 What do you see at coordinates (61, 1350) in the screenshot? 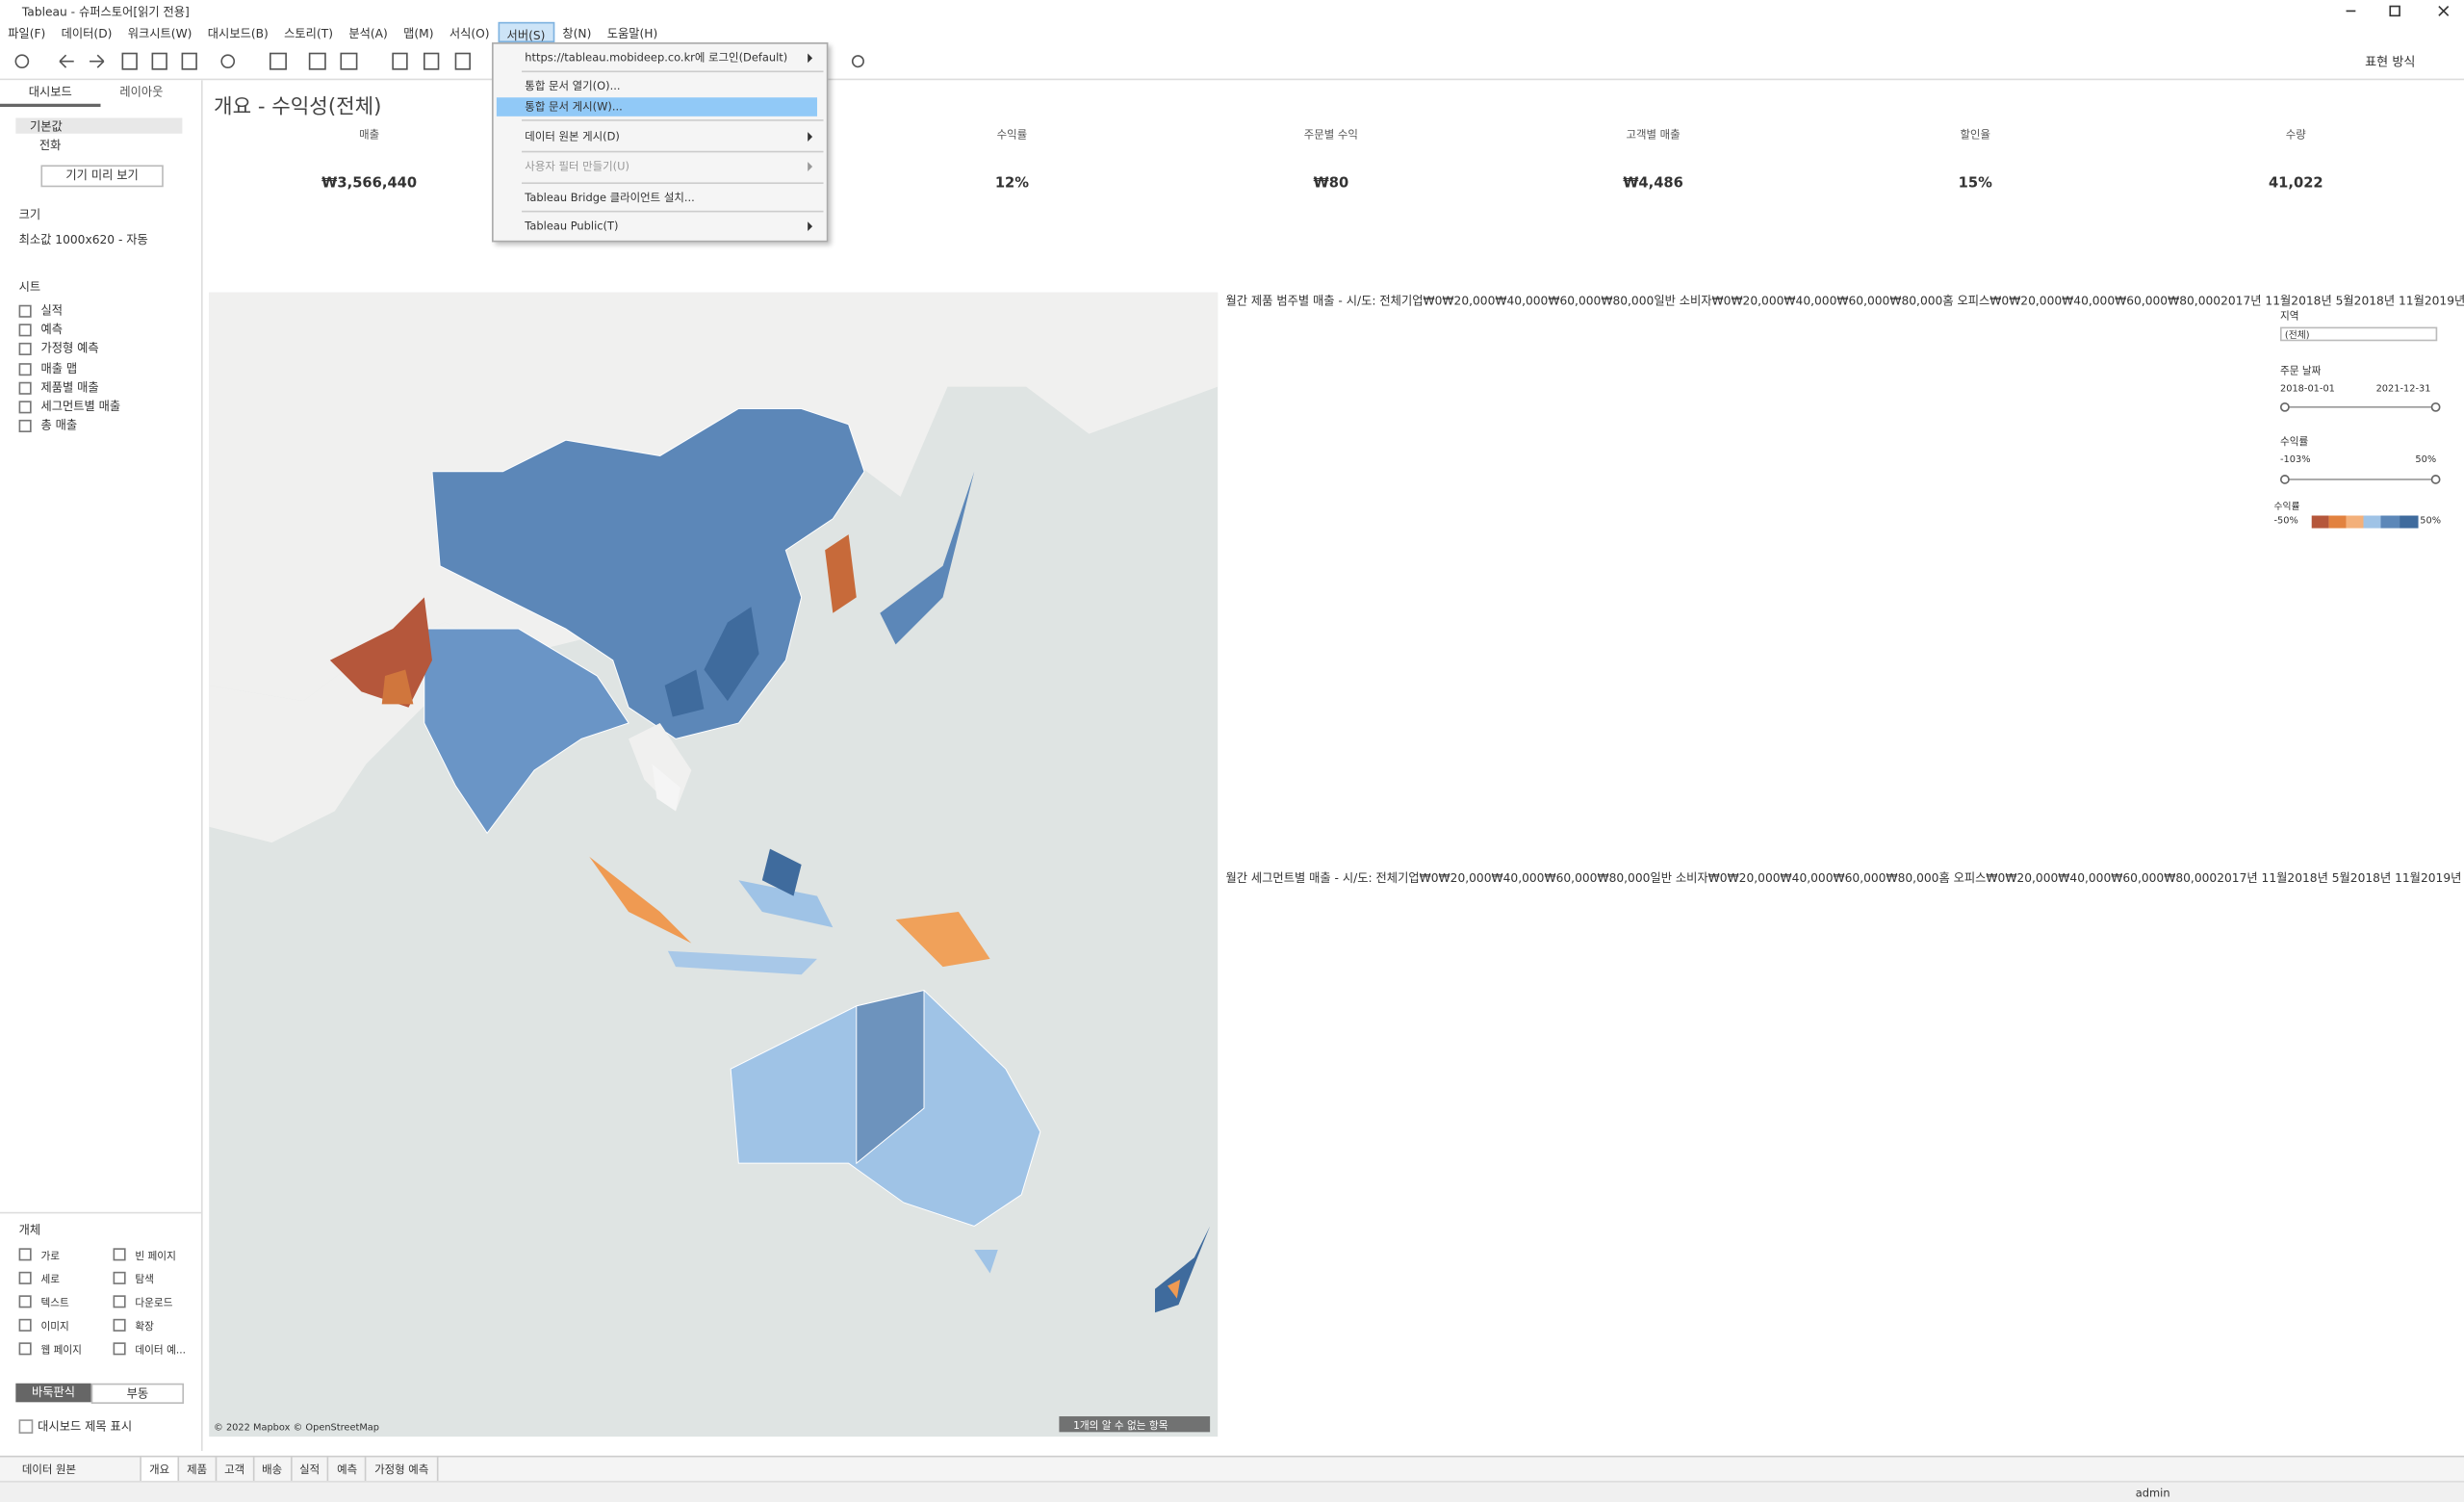
I see `object-item: 웹 페이지` at bounding box center [61, 1350].